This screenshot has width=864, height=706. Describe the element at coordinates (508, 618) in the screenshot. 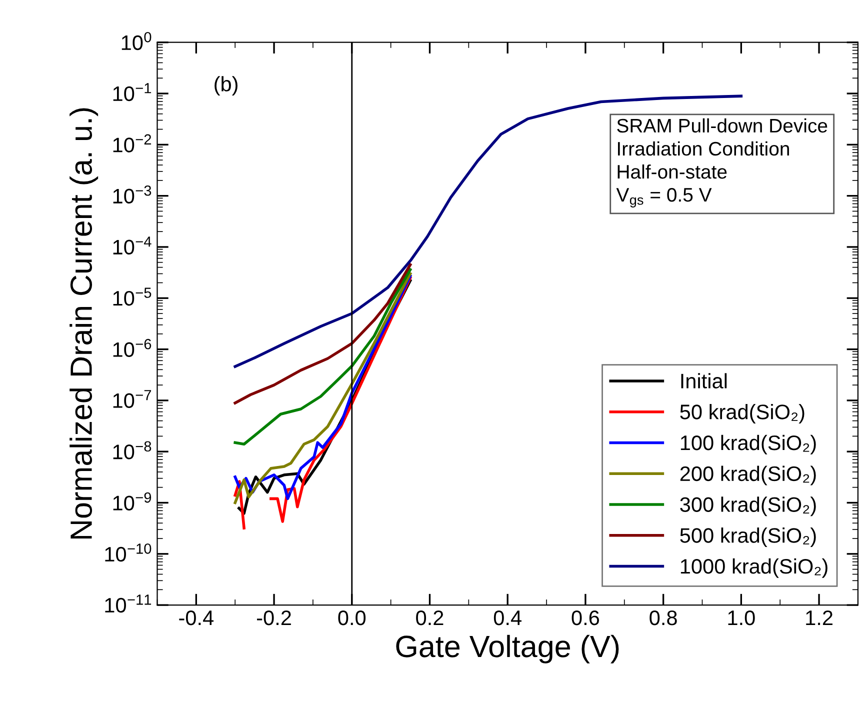

I see `x-tick-label: 0.4` at that location.